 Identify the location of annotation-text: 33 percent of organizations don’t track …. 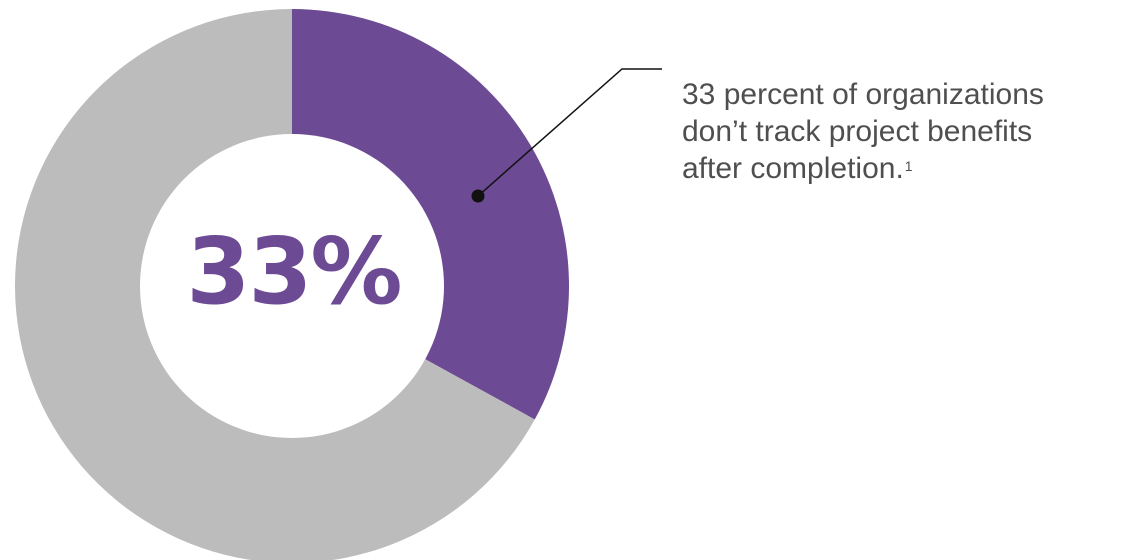
(907, 131).